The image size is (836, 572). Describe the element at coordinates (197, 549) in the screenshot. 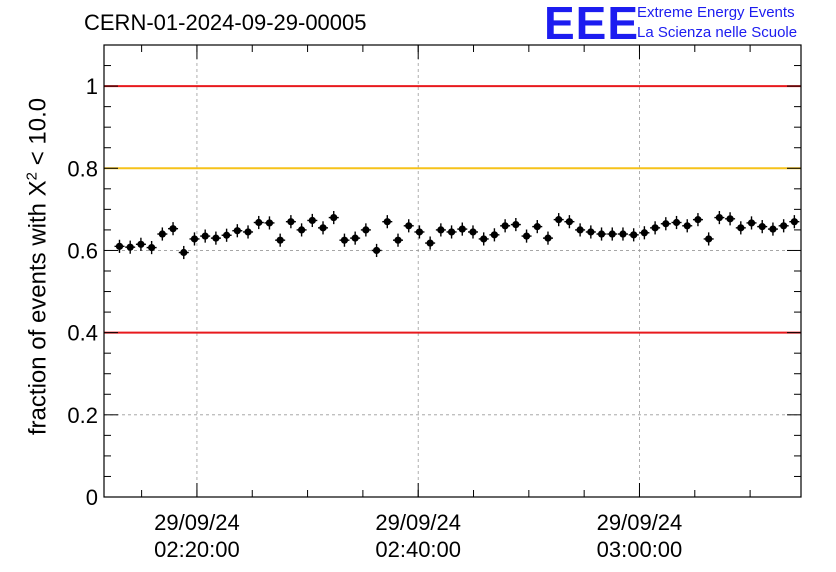

I see `x-tick-time-label: 02:20:00` at that location.